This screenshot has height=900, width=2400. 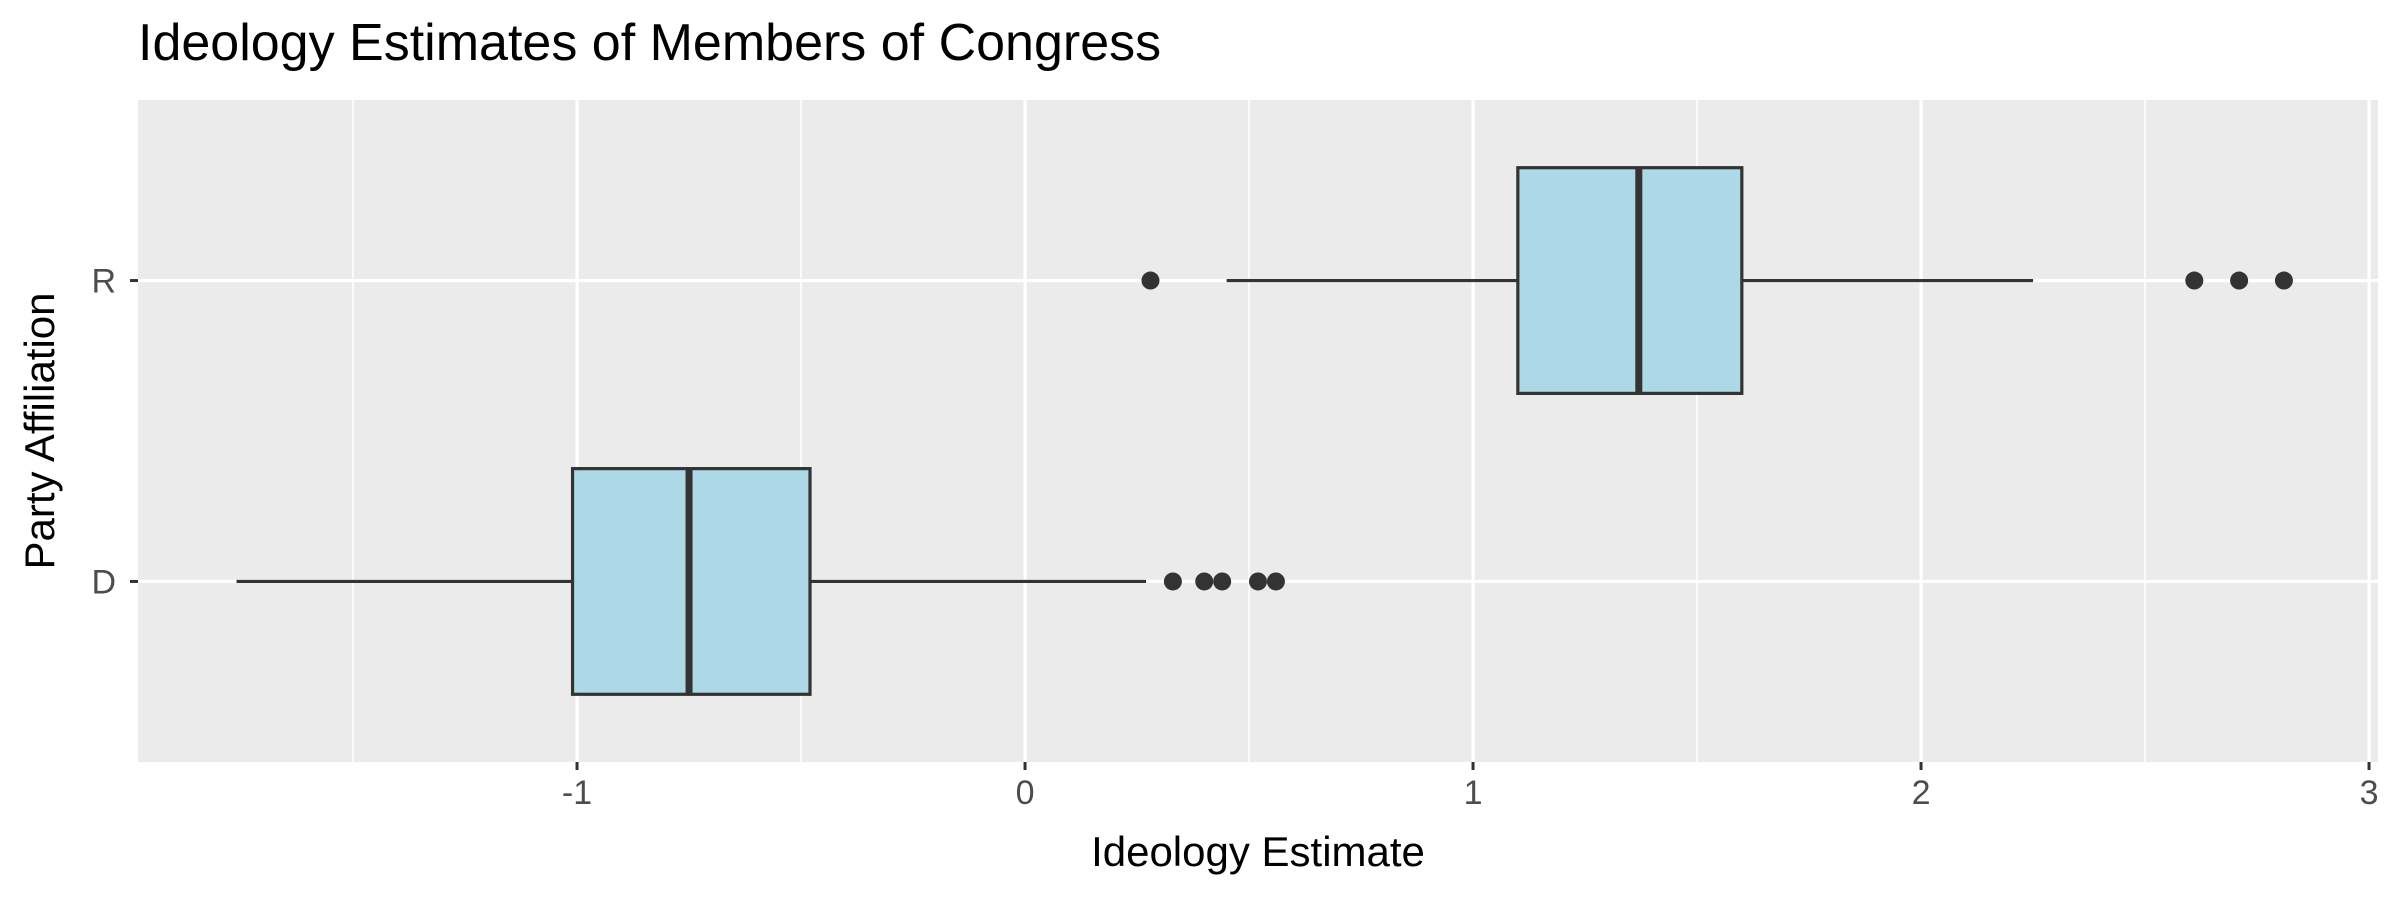 What do you see at coordinates (1025, 793) in the screenshot?
I see `x-tick-label: 0` at bounding box center [1025, 793].